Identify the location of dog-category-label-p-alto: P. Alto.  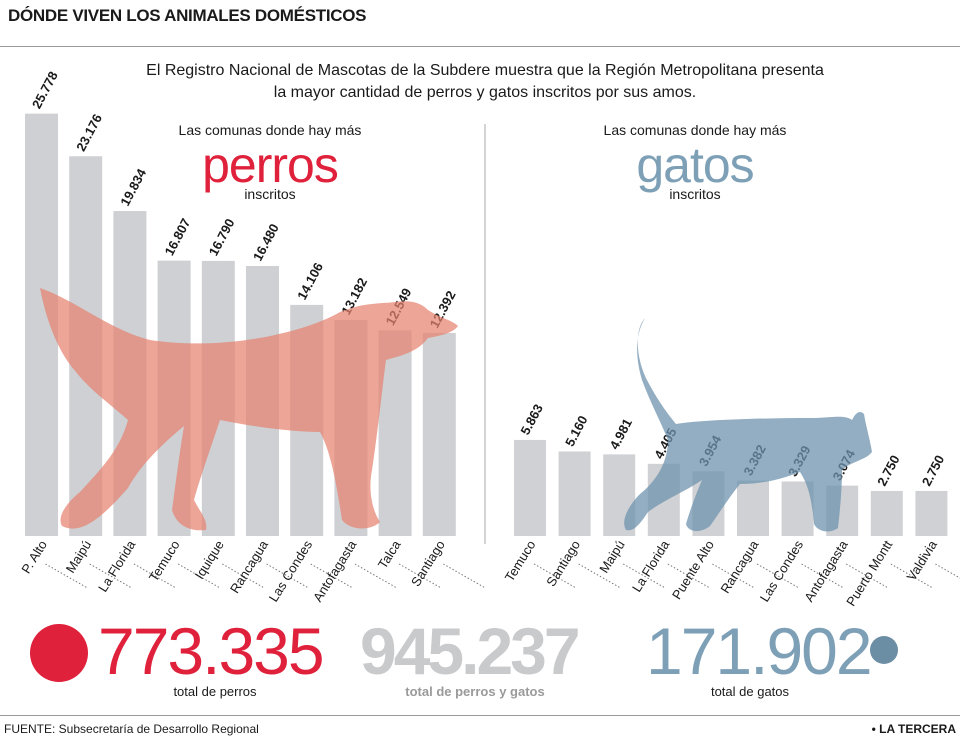
(34, 557).